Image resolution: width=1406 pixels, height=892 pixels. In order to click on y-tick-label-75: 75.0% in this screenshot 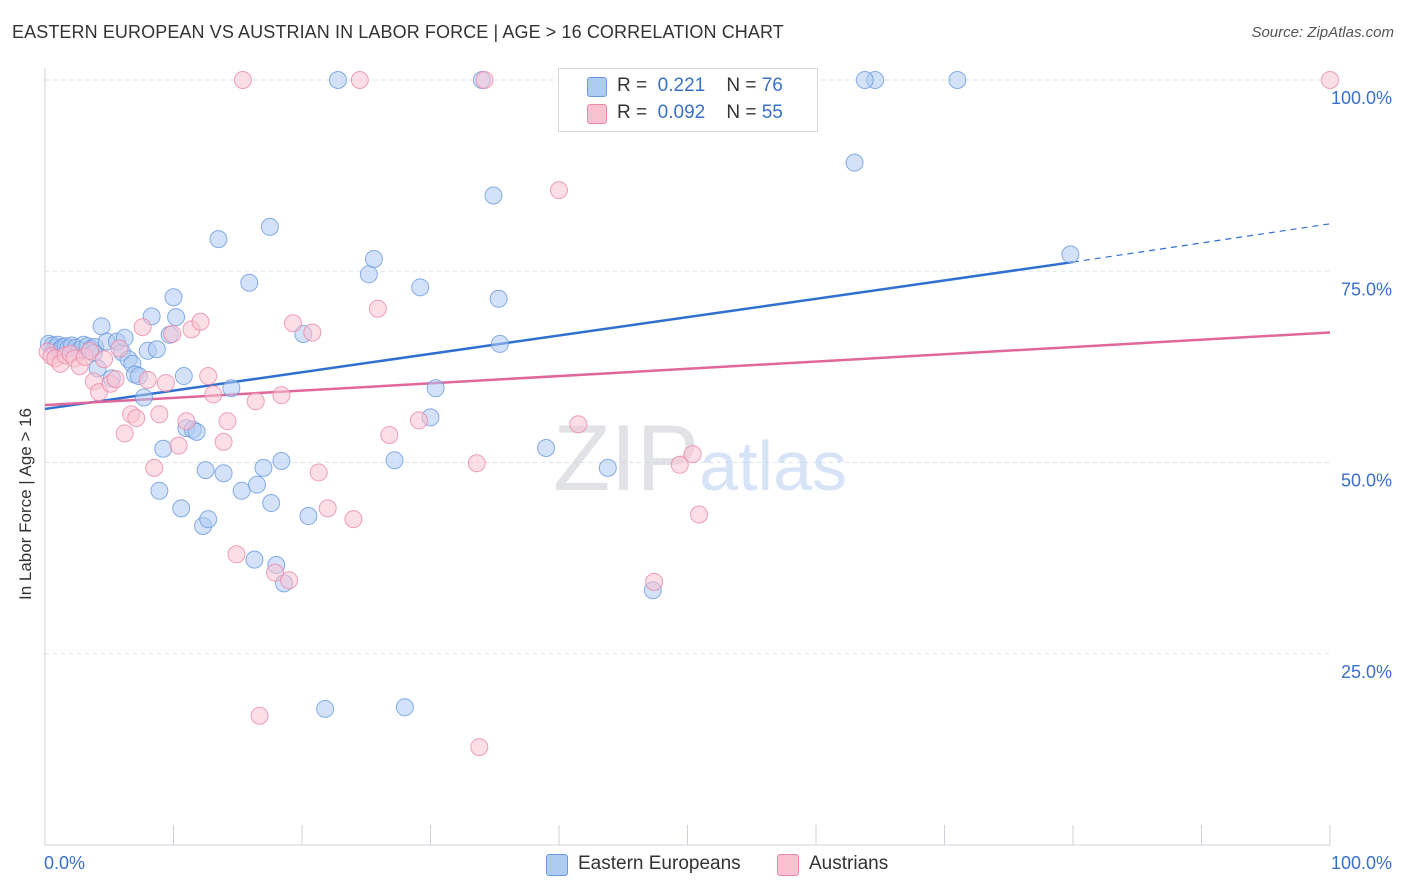, I will do `click(1366, 289)`.